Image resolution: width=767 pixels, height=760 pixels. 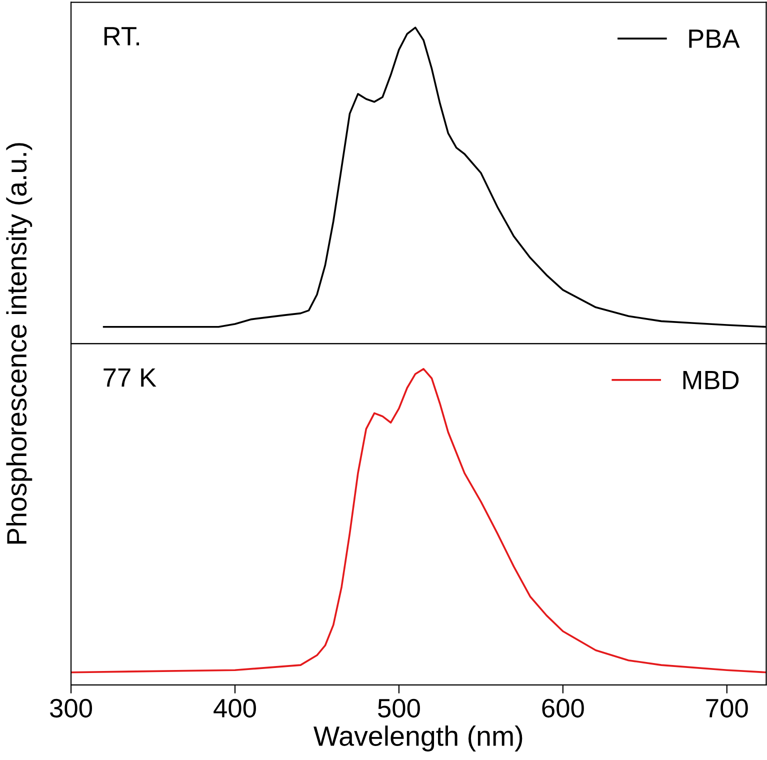 I want to click on x-tick-label: 700, so click(x=727, y=708).